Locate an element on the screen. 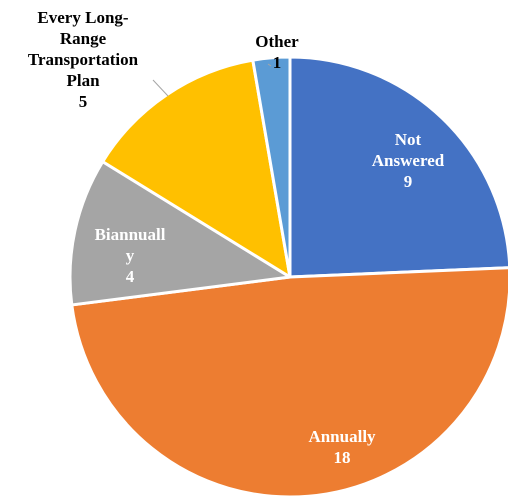 This screenshot has height=503, width=508. slice-label-biannually: Biannuall y 4 is located at coordinates (130, 255).